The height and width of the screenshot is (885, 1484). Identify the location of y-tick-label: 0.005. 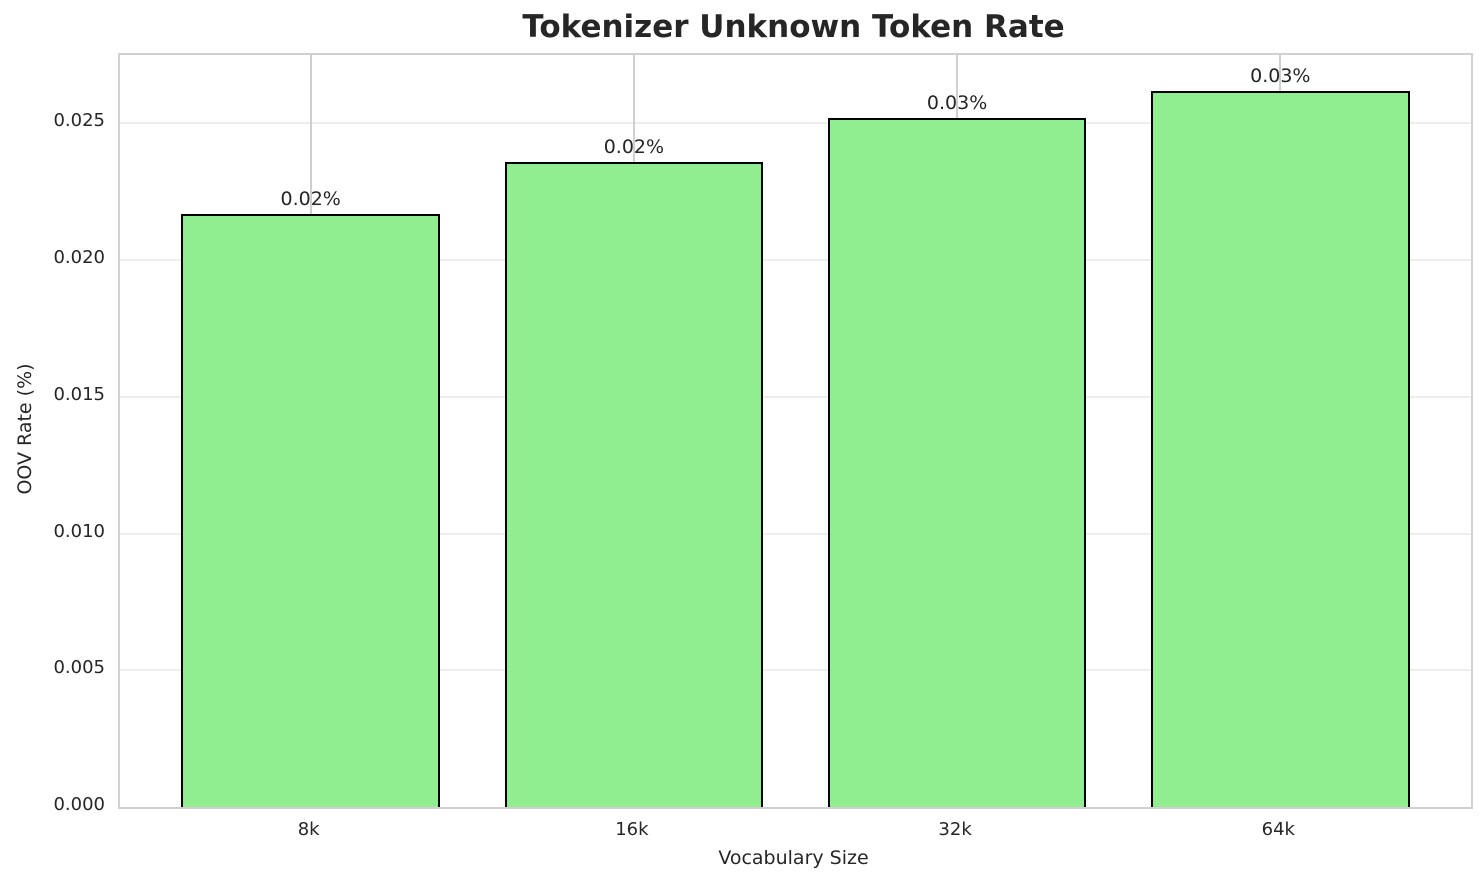
(79, 668).